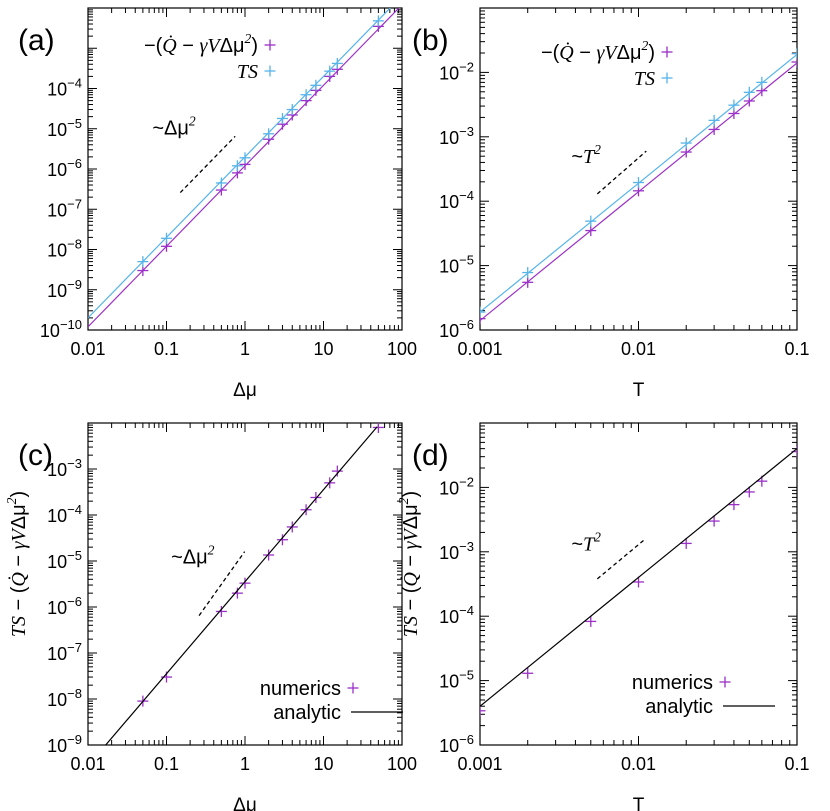 The image size is (830, 811). What do you see at coordinates (36, 40) in the screenshot?
I see `panel-label: (a)` at bounding box center [36, 40].